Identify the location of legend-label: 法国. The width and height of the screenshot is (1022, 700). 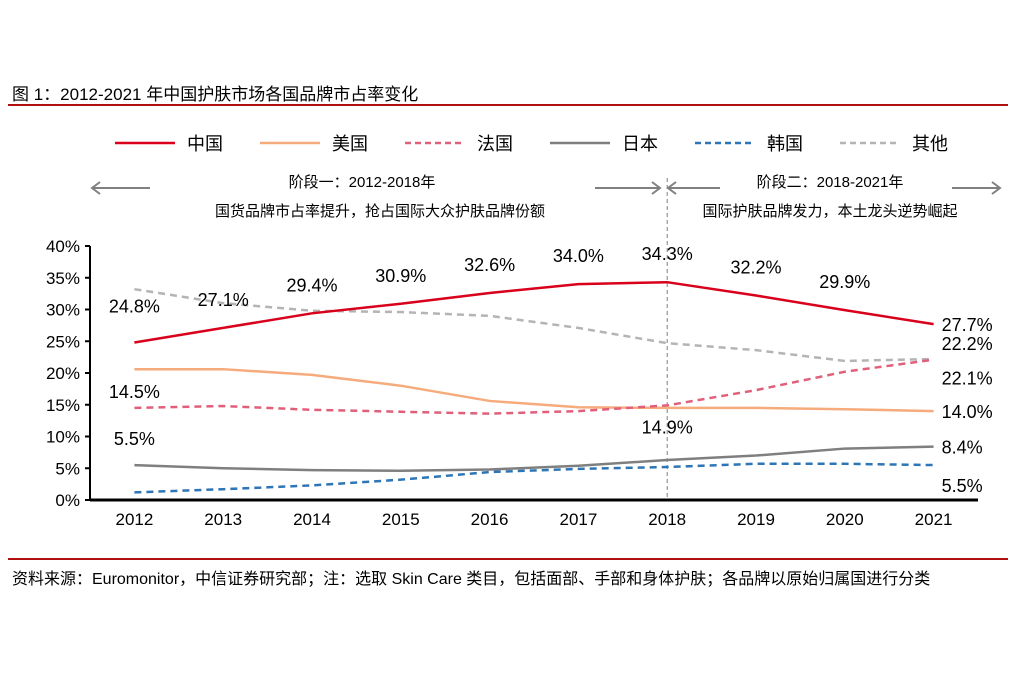
(495, 144).